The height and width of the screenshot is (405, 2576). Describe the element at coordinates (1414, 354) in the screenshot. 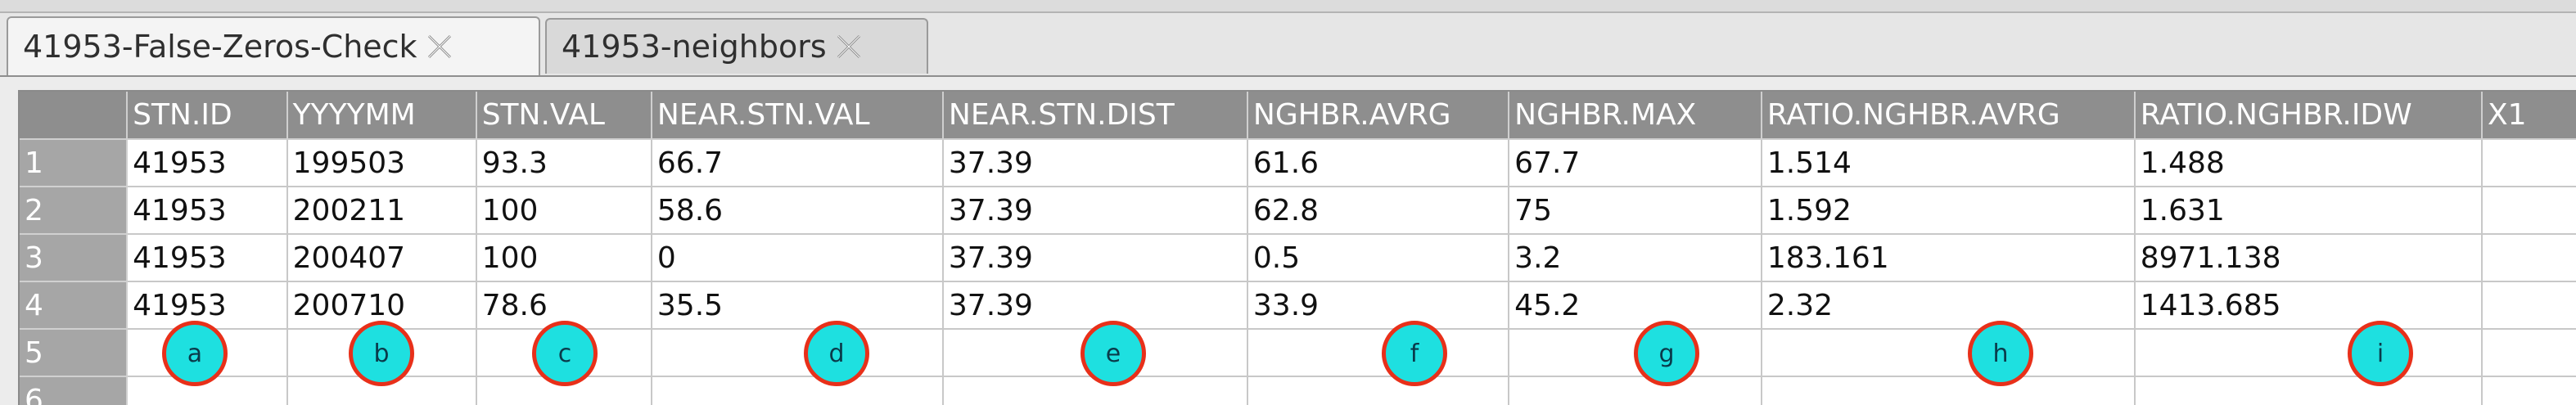

I see `annotation-marker-f: f` at that location.